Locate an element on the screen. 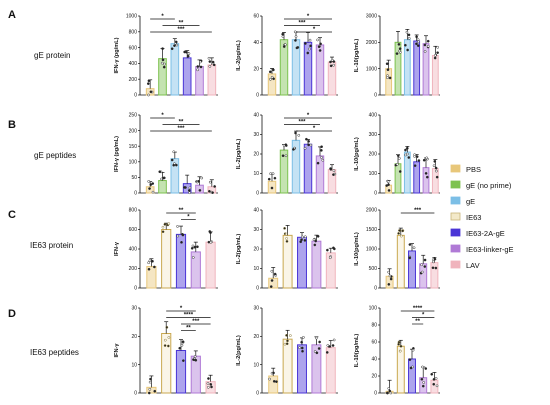 The image size is (550, 405). y-tick-label: 250 is located at coordinates (133, 116).